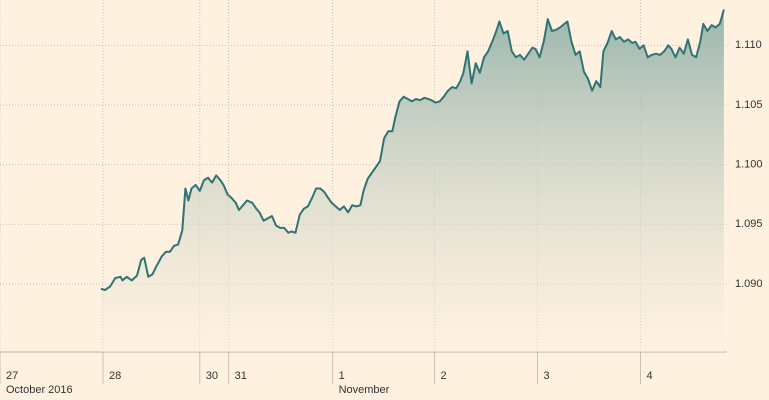  Describe the element at coordinates (364, 390) in the screenshot. I see `month-label: November` at that location.